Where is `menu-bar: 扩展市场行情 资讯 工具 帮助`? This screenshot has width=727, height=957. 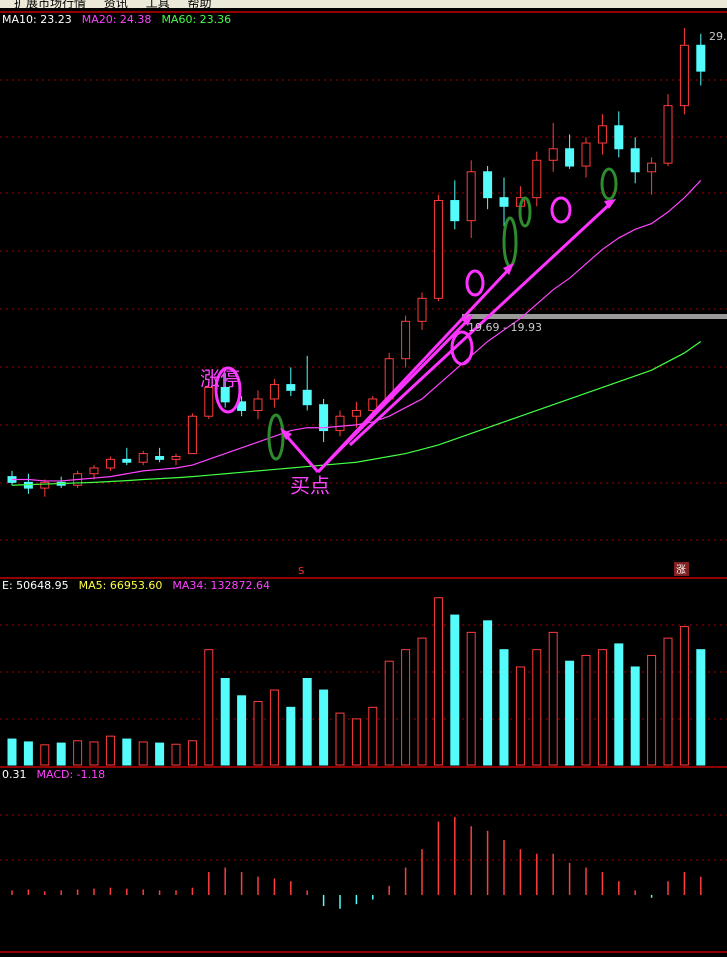
menu-bar: 扩展市场行情 资讯 工具 帮助 is located at coordinates (363, 5).